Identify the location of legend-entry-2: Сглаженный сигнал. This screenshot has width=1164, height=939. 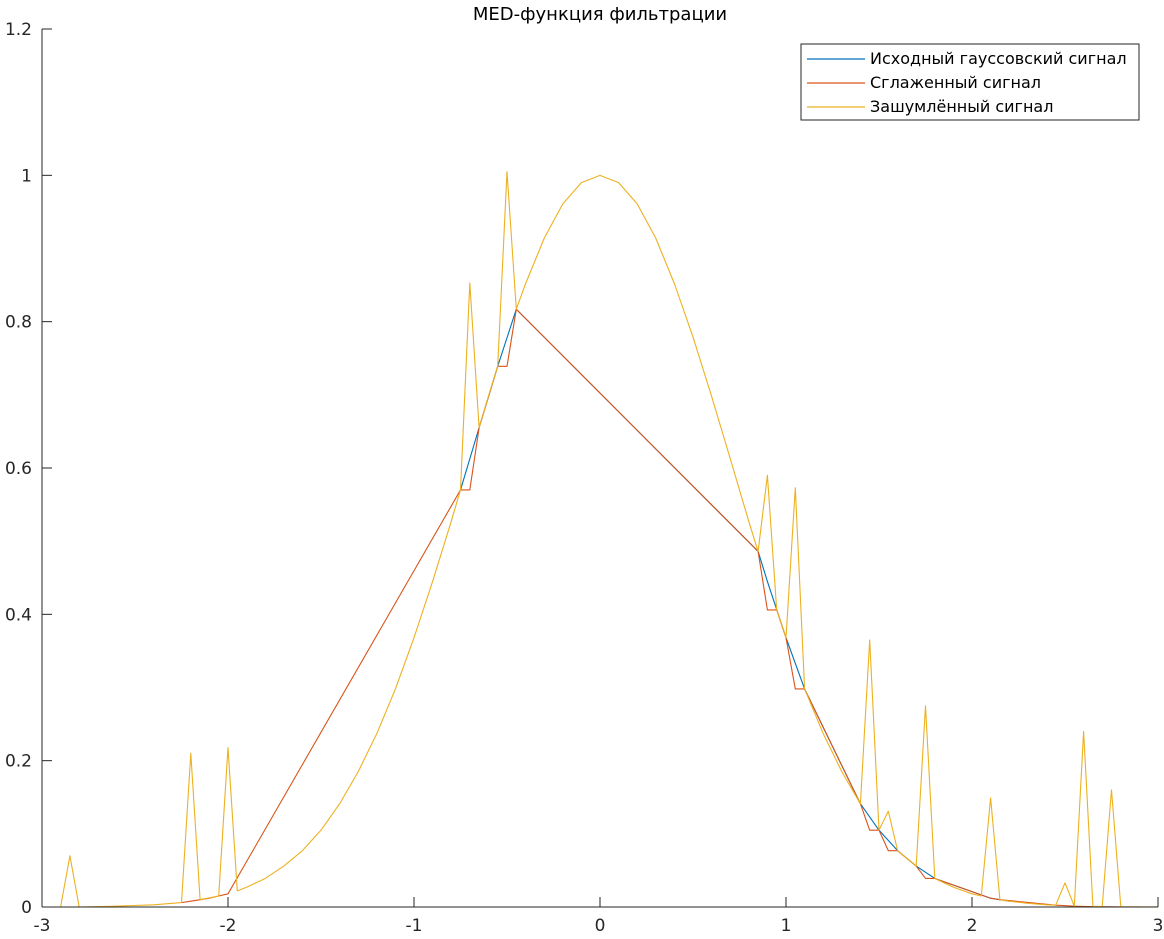
(955, 82).